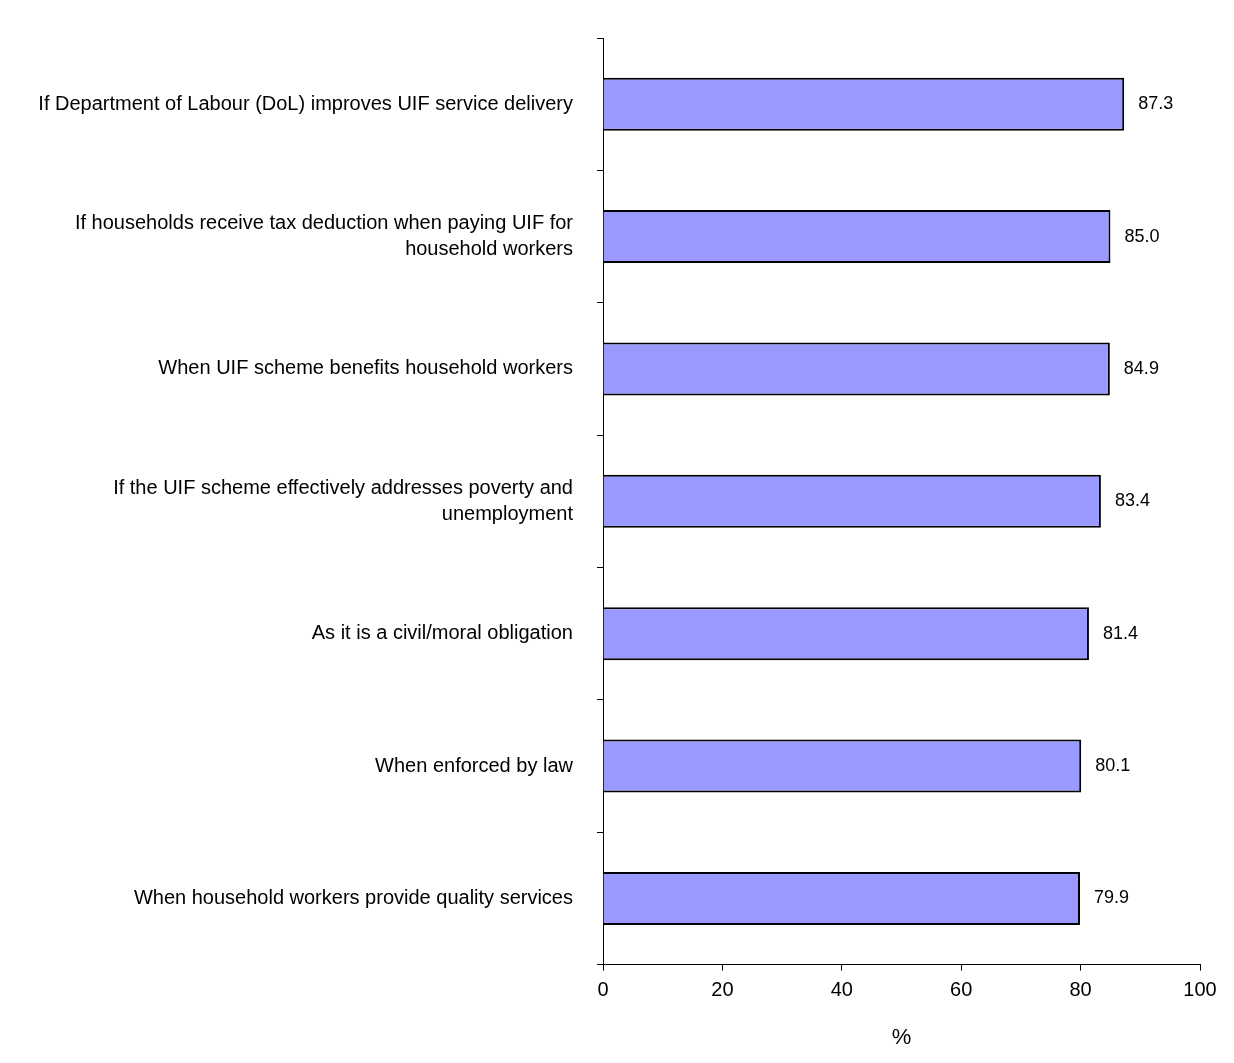 This screenshot has height=1063, width=1234. I want to click on x-tick-label: 100, so click(1200, 989).